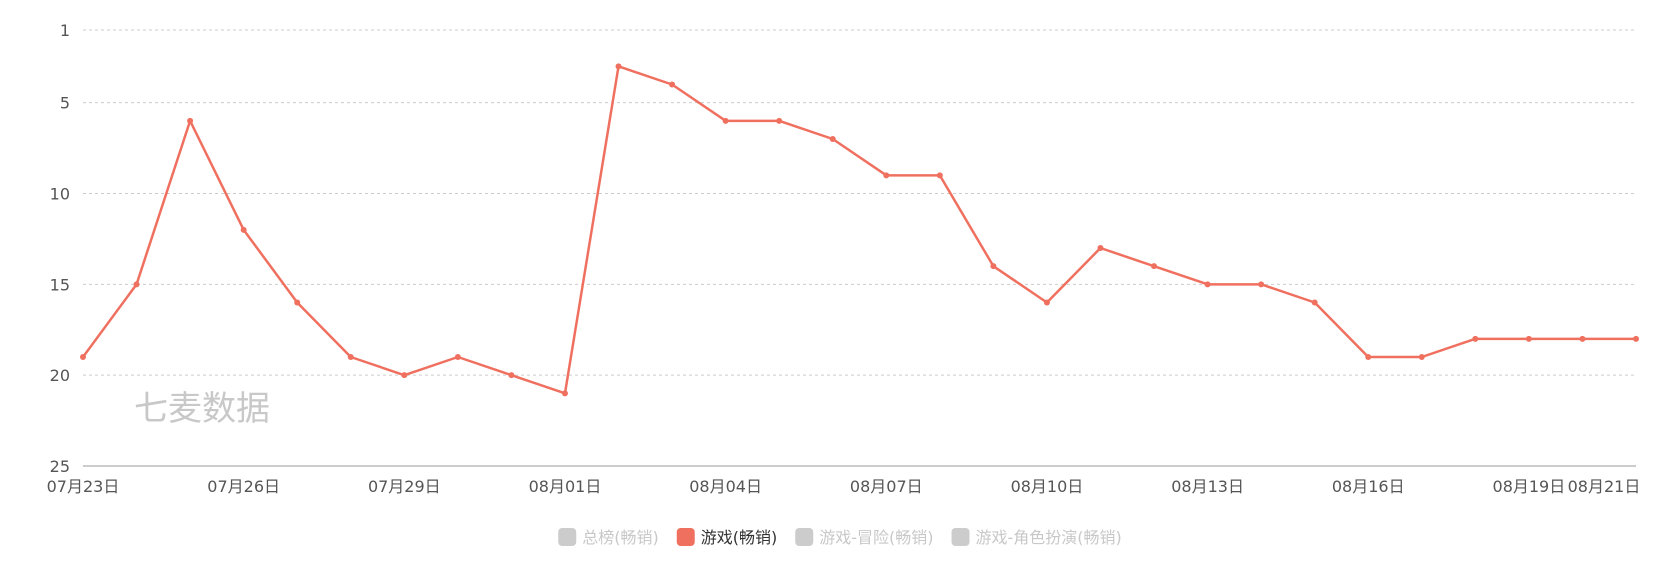  What do you see at coordinates (886, 486) in the screenshot?
I see `x-tick-label: 08月07日` at bounding box center [886, 486].